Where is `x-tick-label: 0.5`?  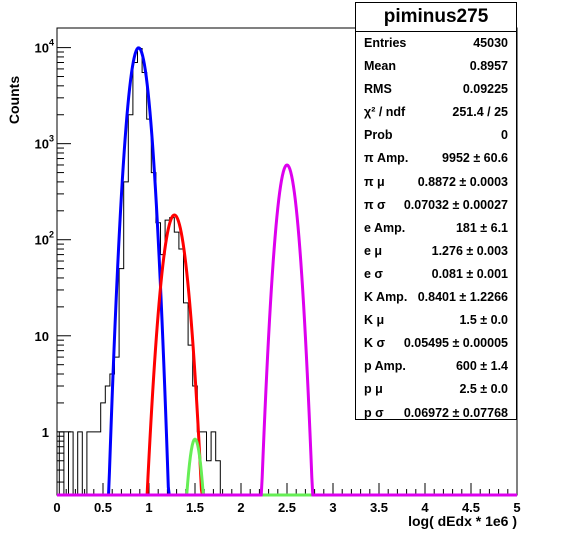
x-tick-label: 0.5 is located at coordinates (103, 507).